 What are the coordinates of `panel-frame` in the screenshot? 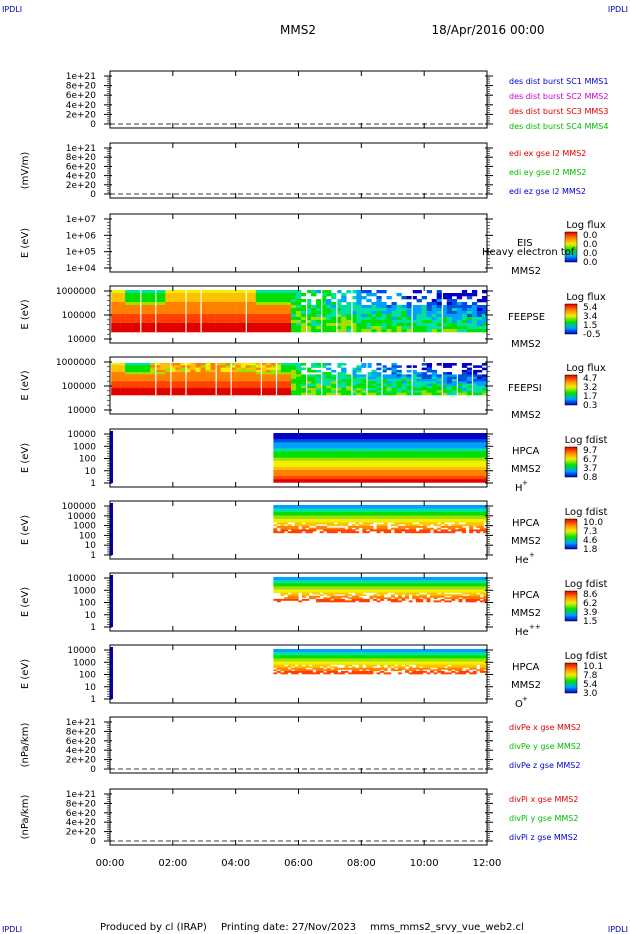 It's located at (298, 243).